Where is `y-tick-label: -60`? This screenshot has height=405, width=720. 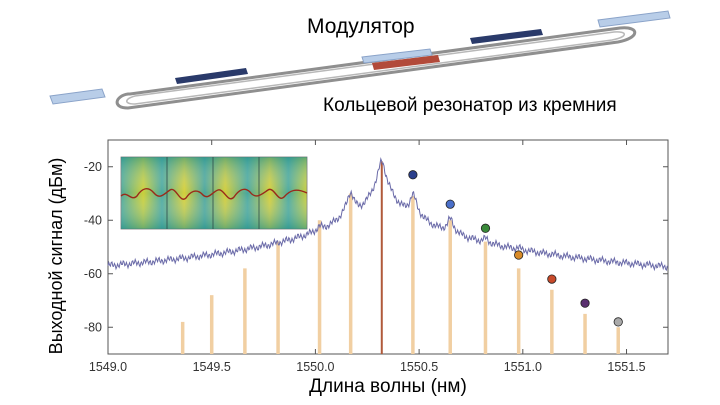 y-tick-label: -60 is located at coordinates (93, 274).